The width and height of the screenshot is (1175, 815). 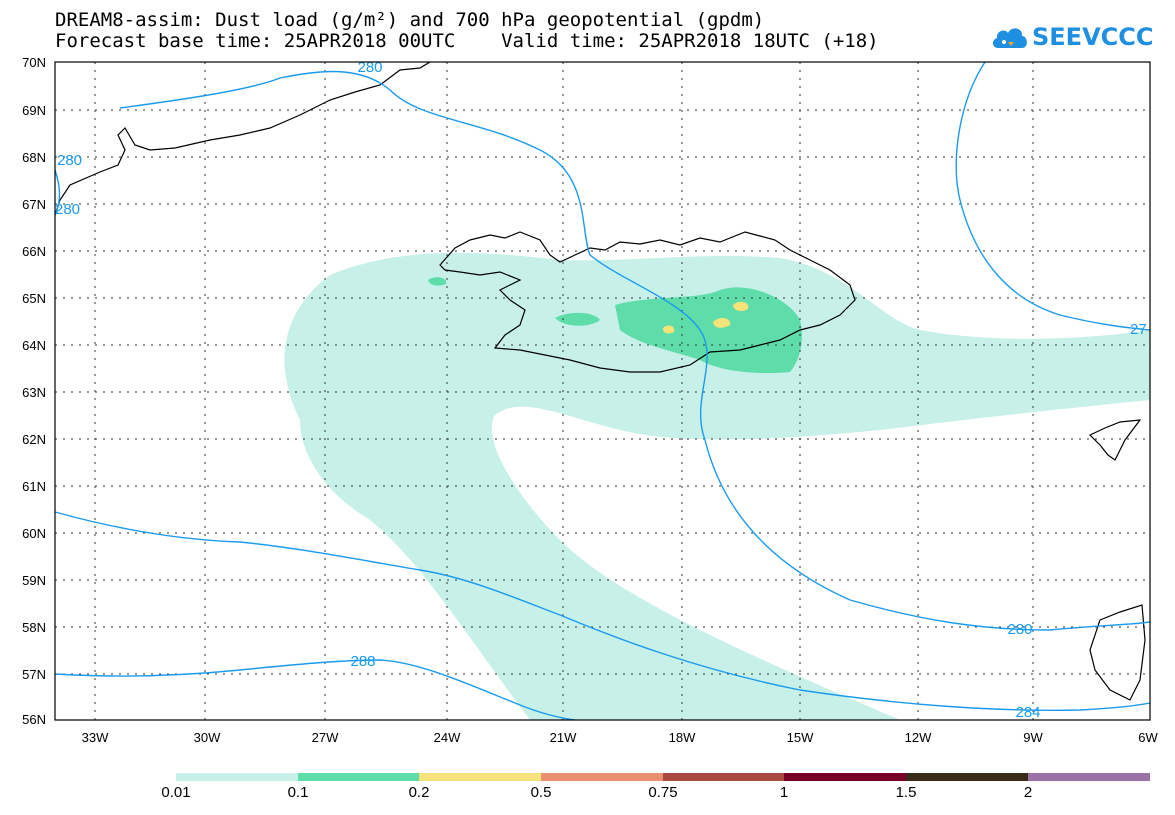 I want to click on lat-tick: 66N, so click(x=34, y=251).